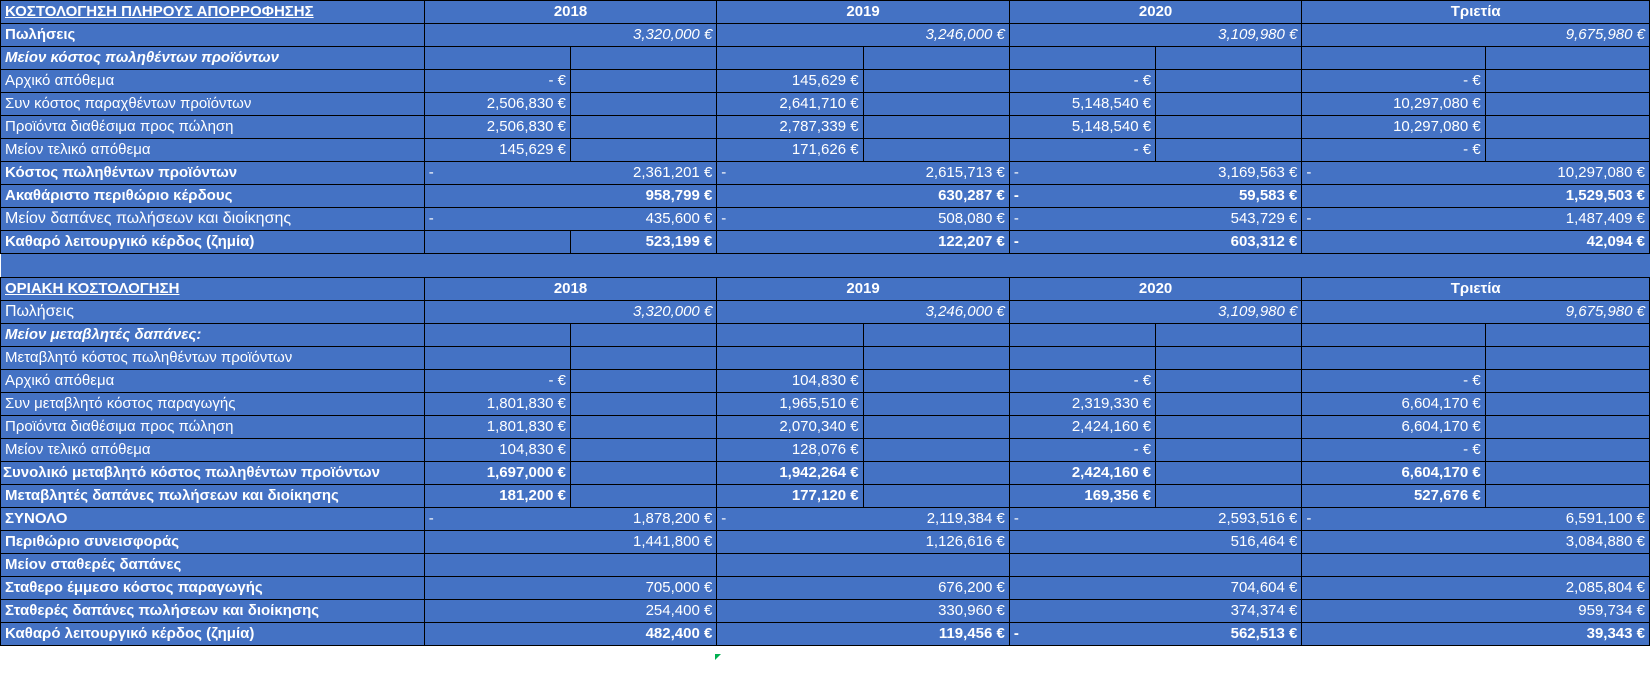 The image size is (1650, 677). Describe the element at coordinates (212, 150) in the screenshot. I see `t1-closing-label: Μείον τελικό απόθεμα` at that location.